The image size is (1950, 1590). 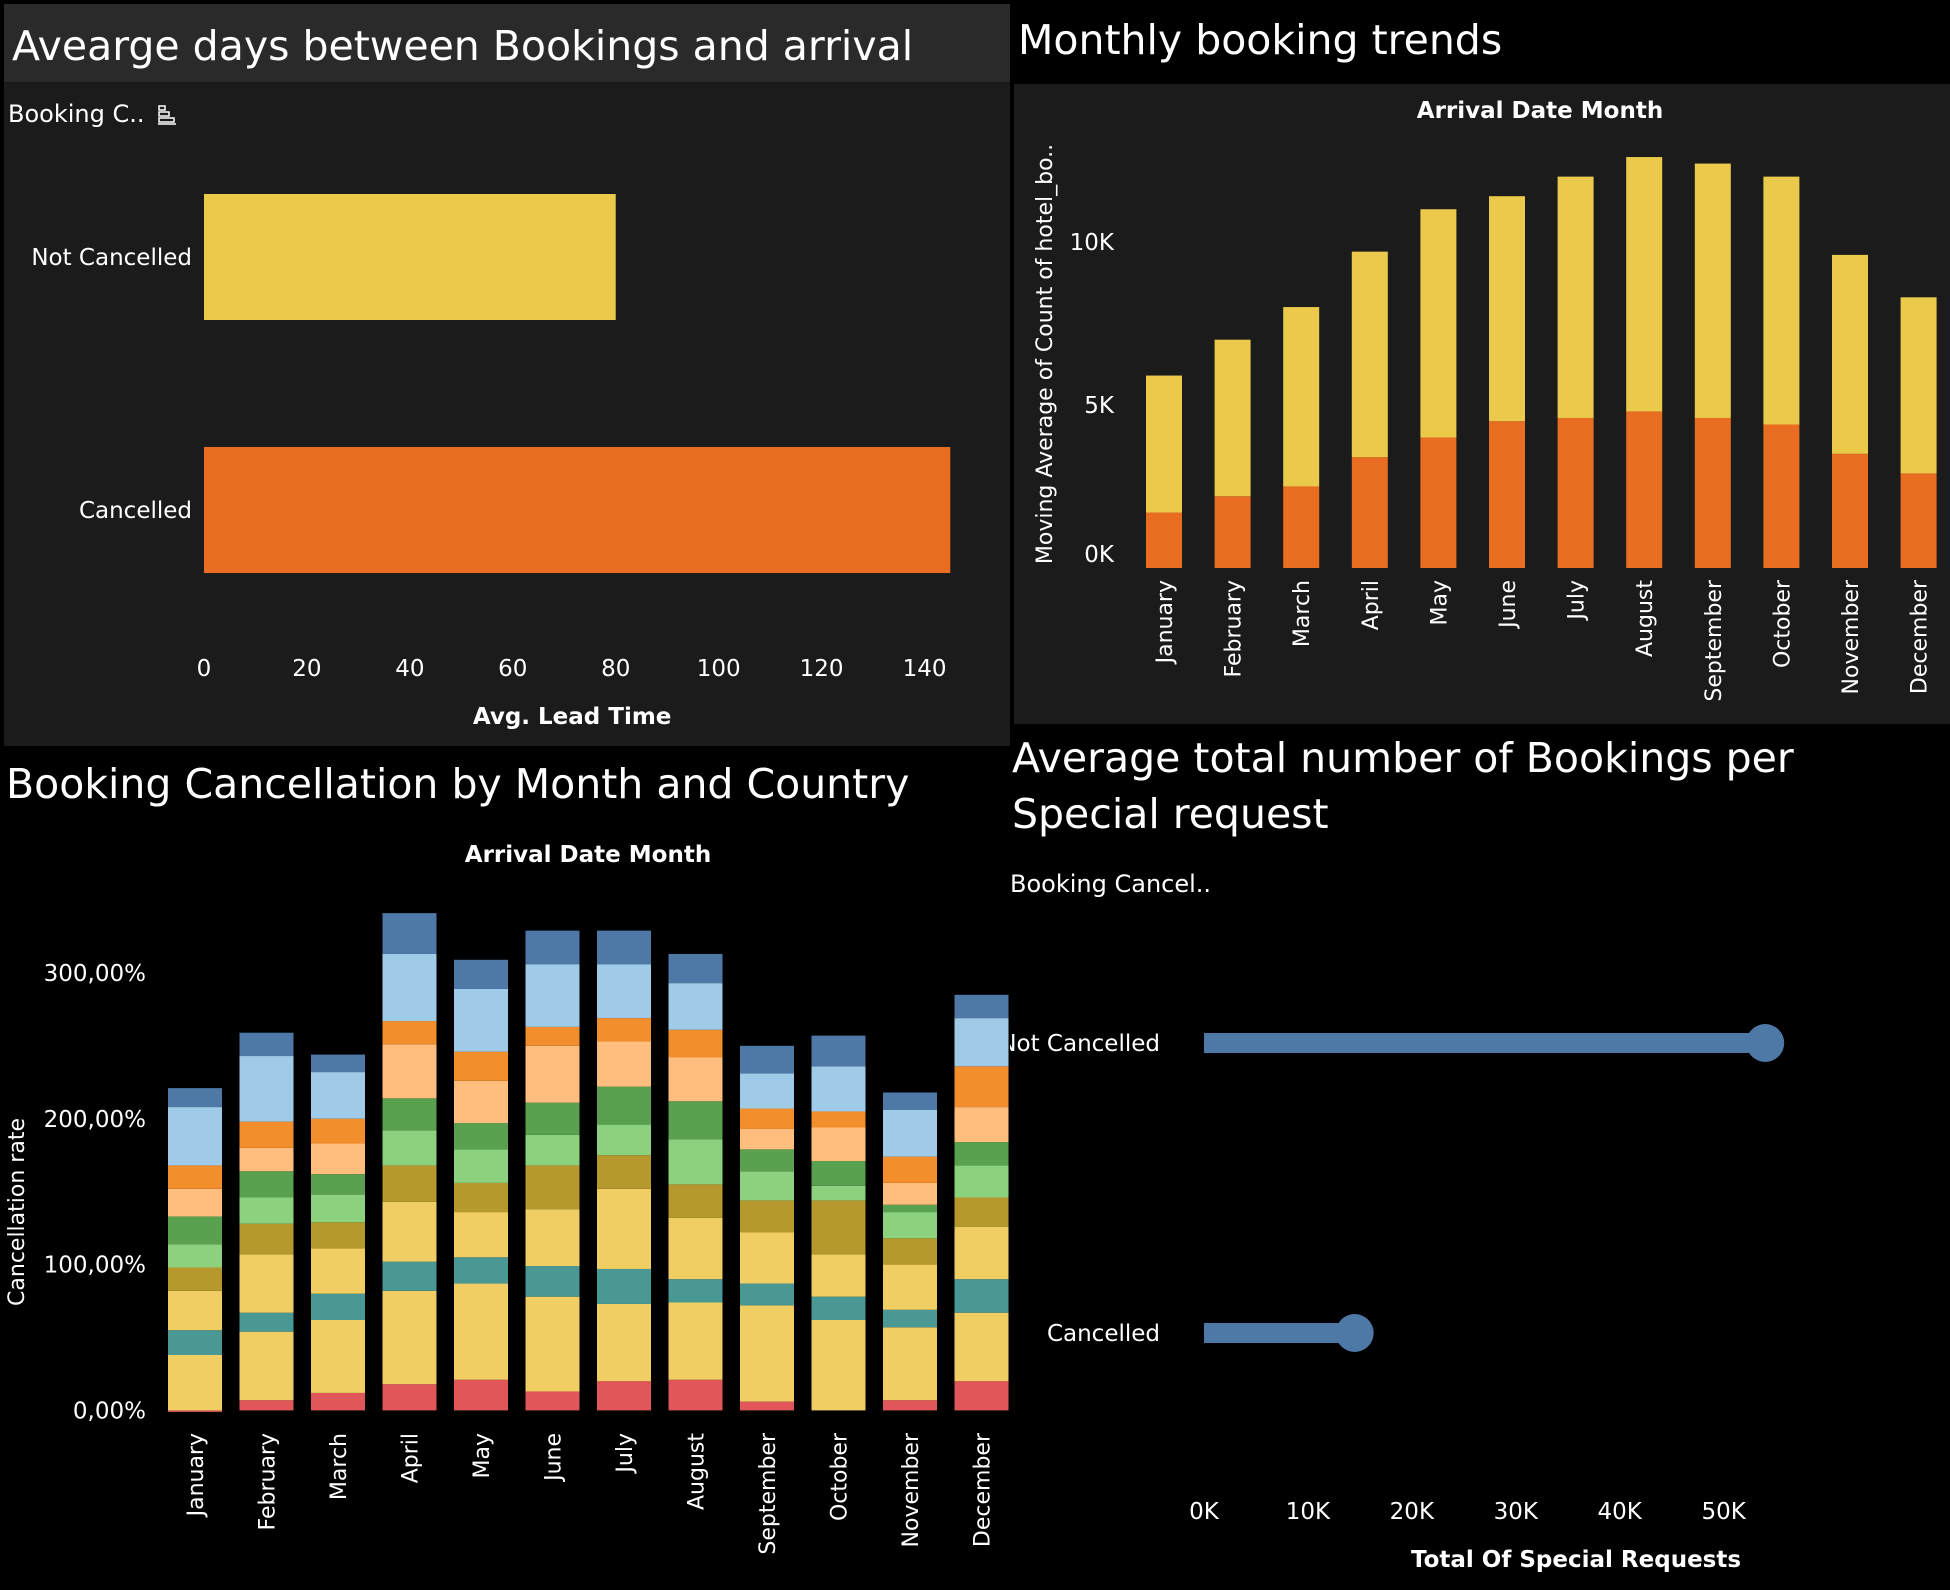 I want to click on month-label: May, so click(x=1439, y=602).